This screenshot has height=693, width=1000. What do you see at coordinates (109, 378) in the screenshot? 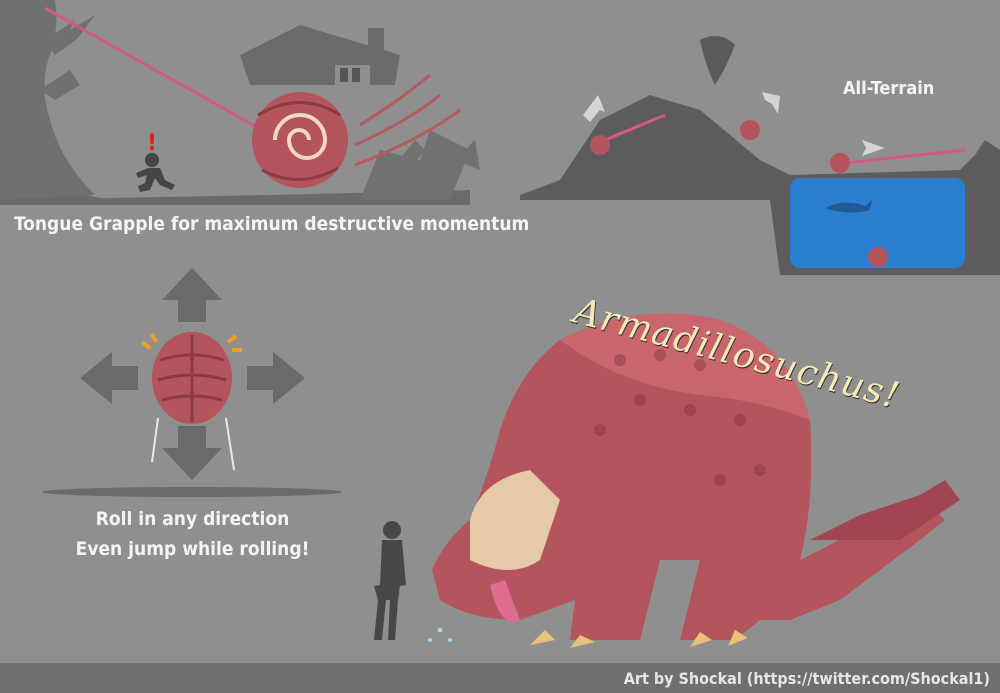
I see `arrow-left-icon` at bounding box center [109, 378].